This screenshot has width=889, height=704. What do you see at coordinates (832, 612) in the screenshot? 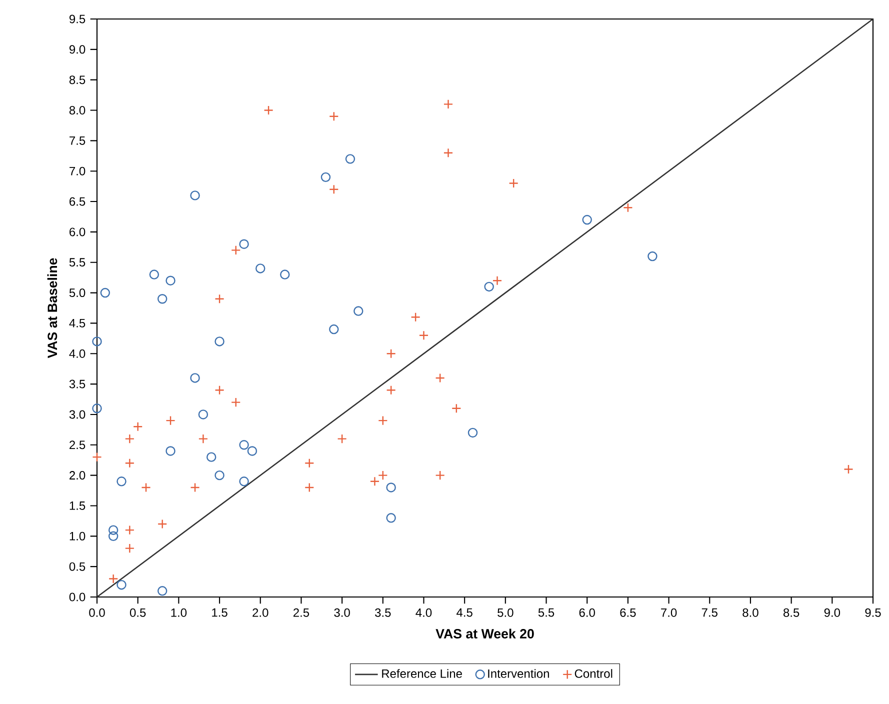
I see `x-tick-label: 9.0` at bounding box center [832, 612].